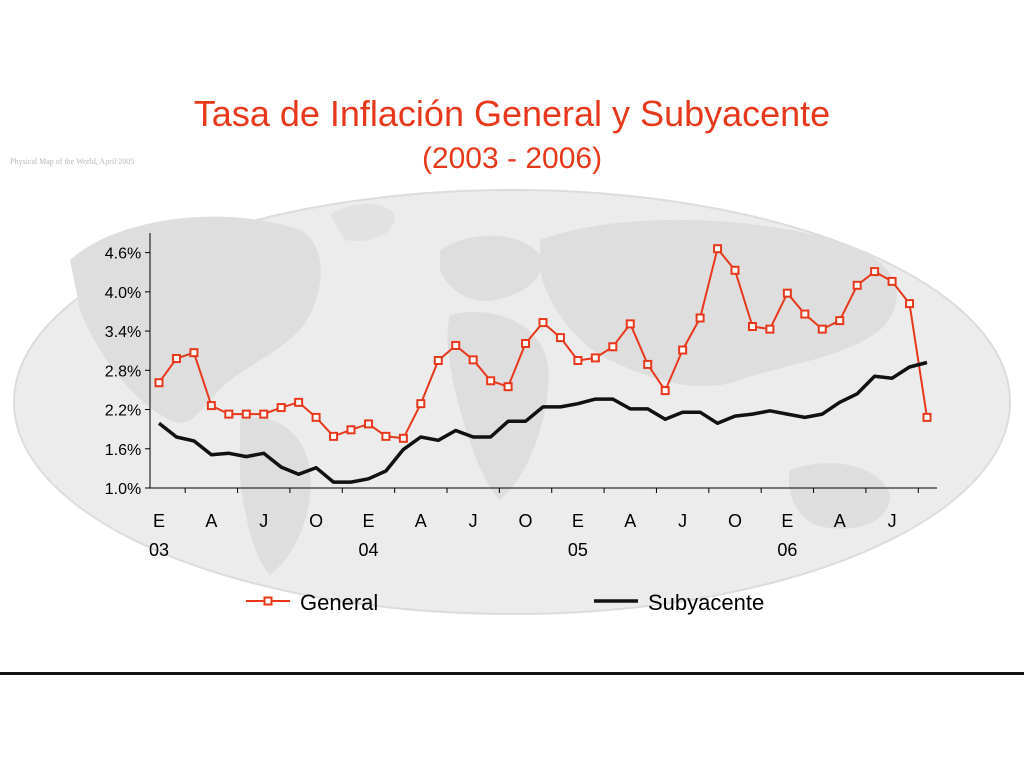 The width and height of the screenshot is (1024, 768). Describe the element at coordinates (72, 161) in the screenshot. I see `map-caption: Physical Map of the World, April 2005` at that location.